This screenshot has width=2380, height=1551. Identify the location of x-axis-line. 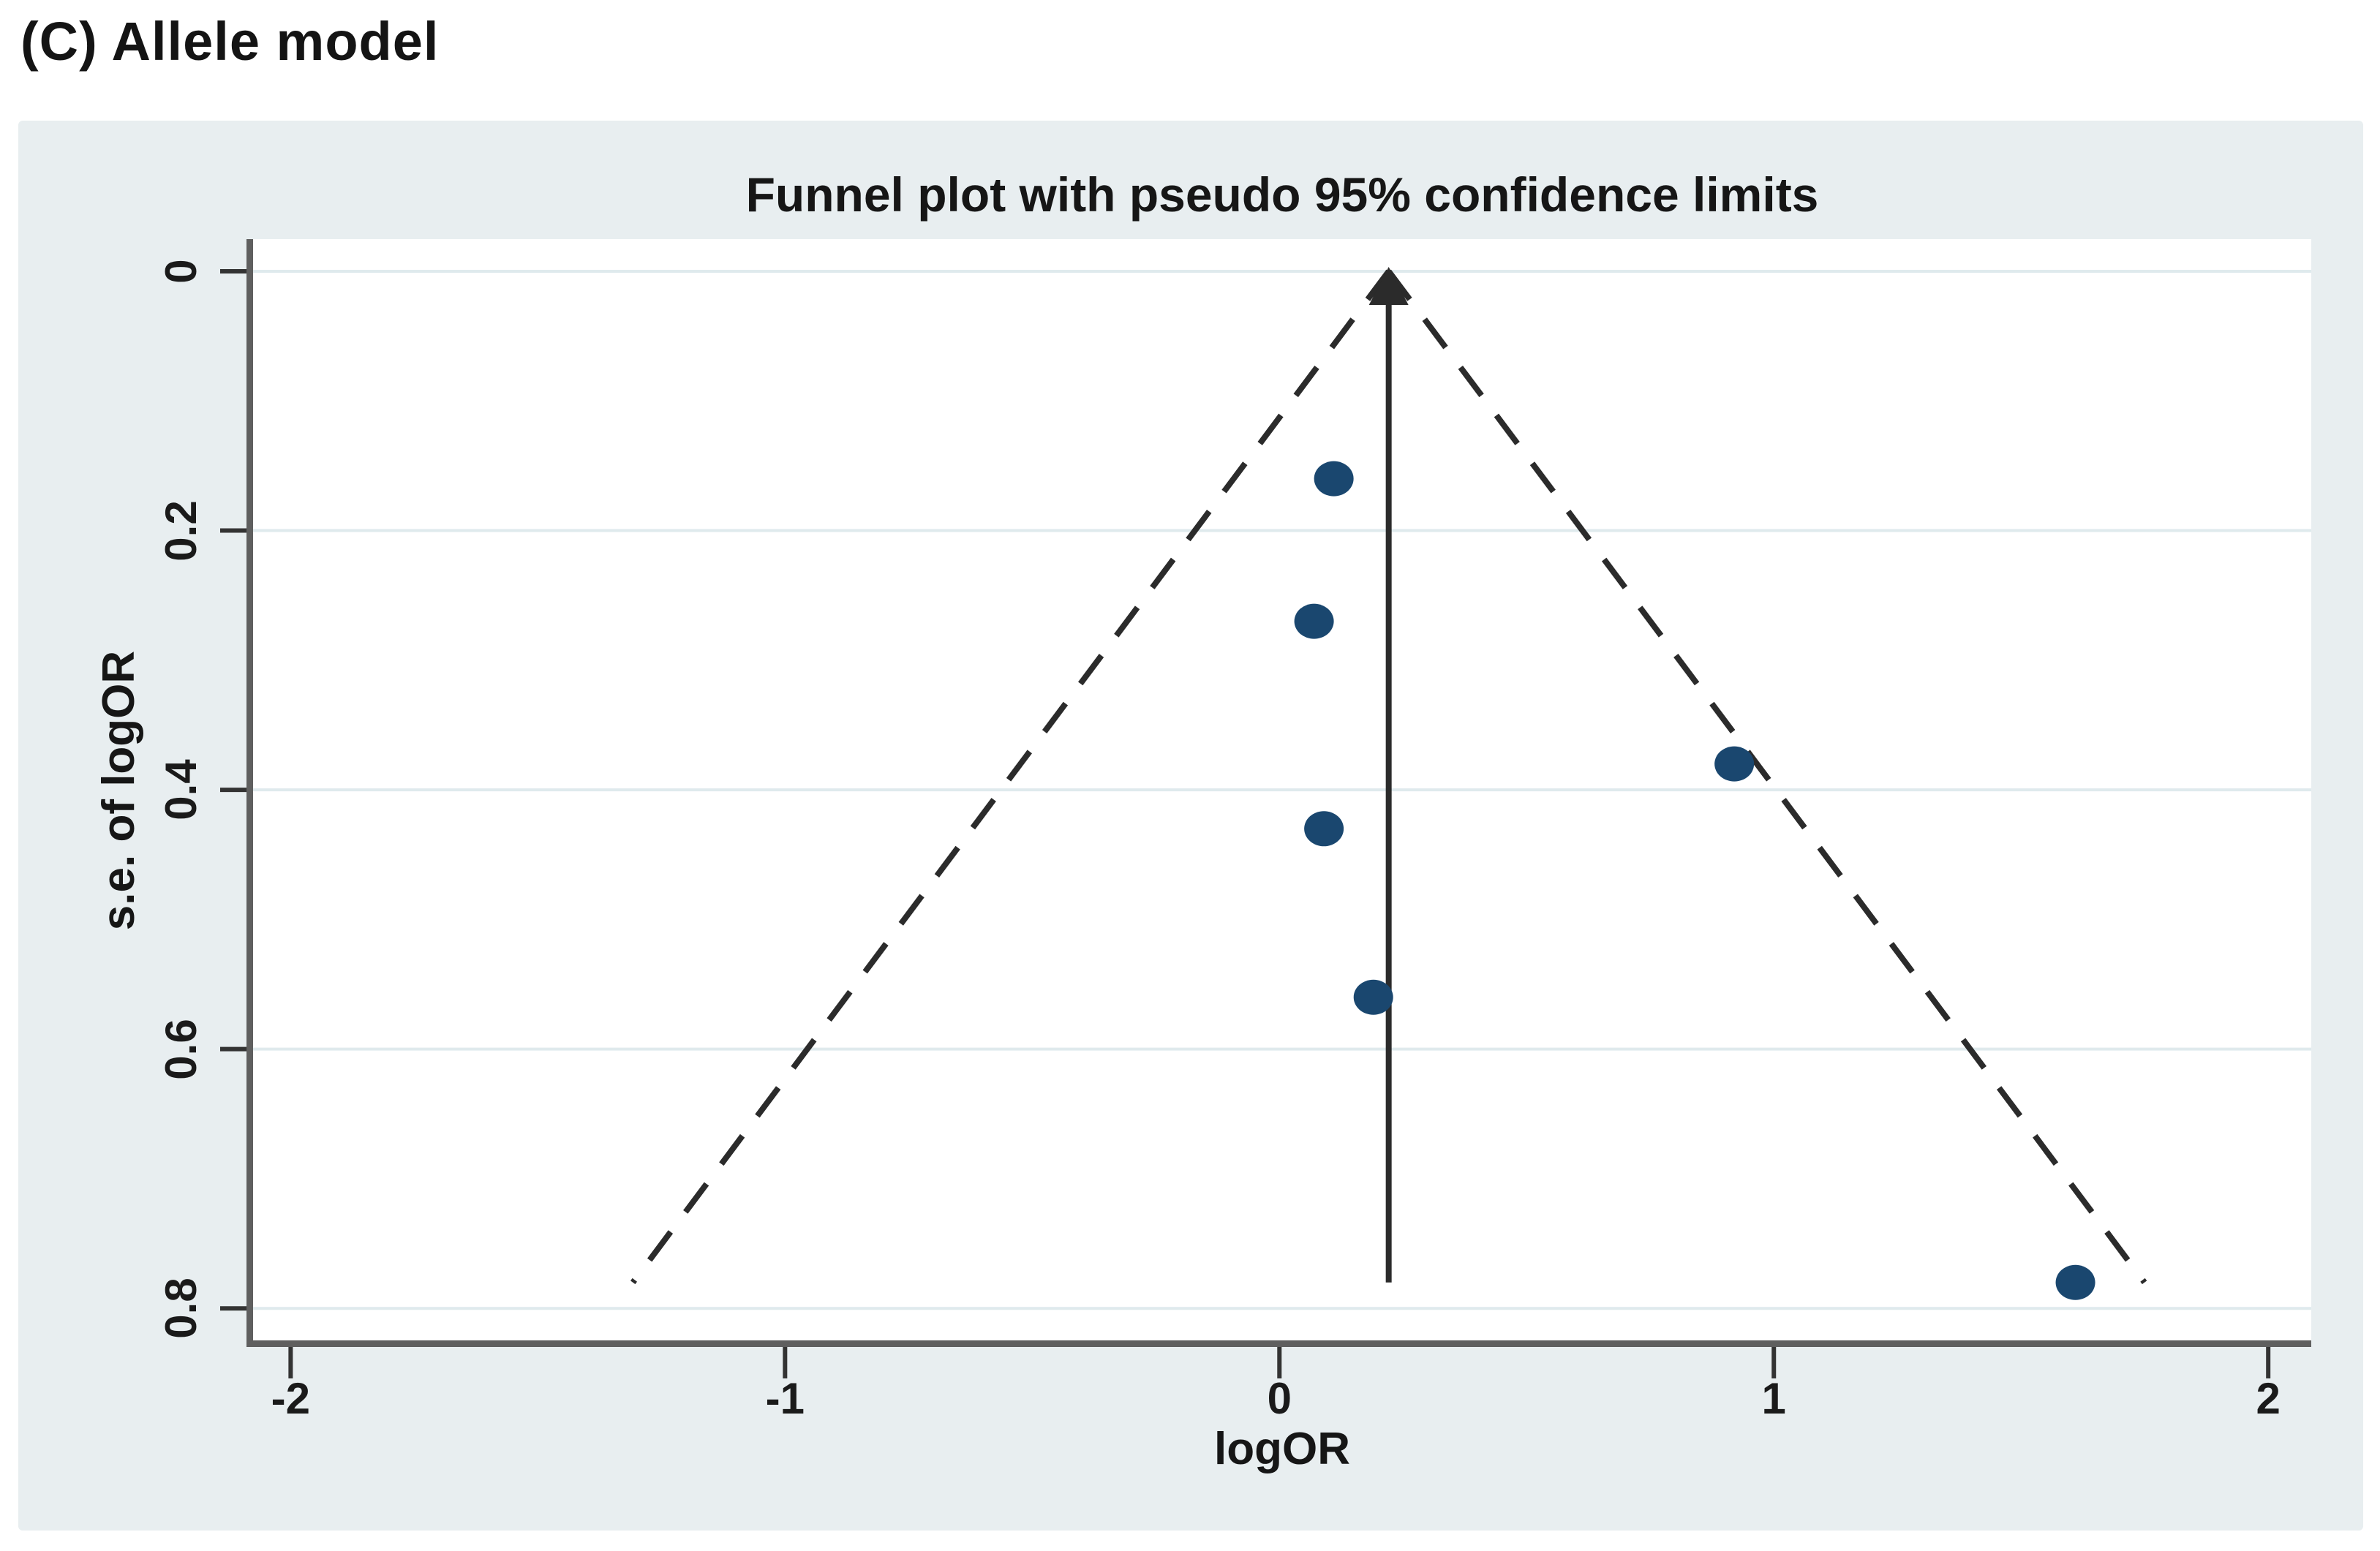
(1278, 1343).